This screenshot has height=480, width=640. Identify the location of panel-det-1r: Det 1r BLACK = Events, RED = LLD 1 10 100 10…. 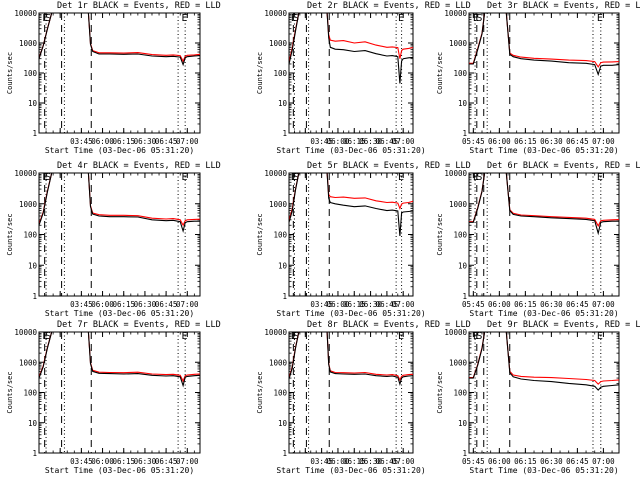
(113, 78).